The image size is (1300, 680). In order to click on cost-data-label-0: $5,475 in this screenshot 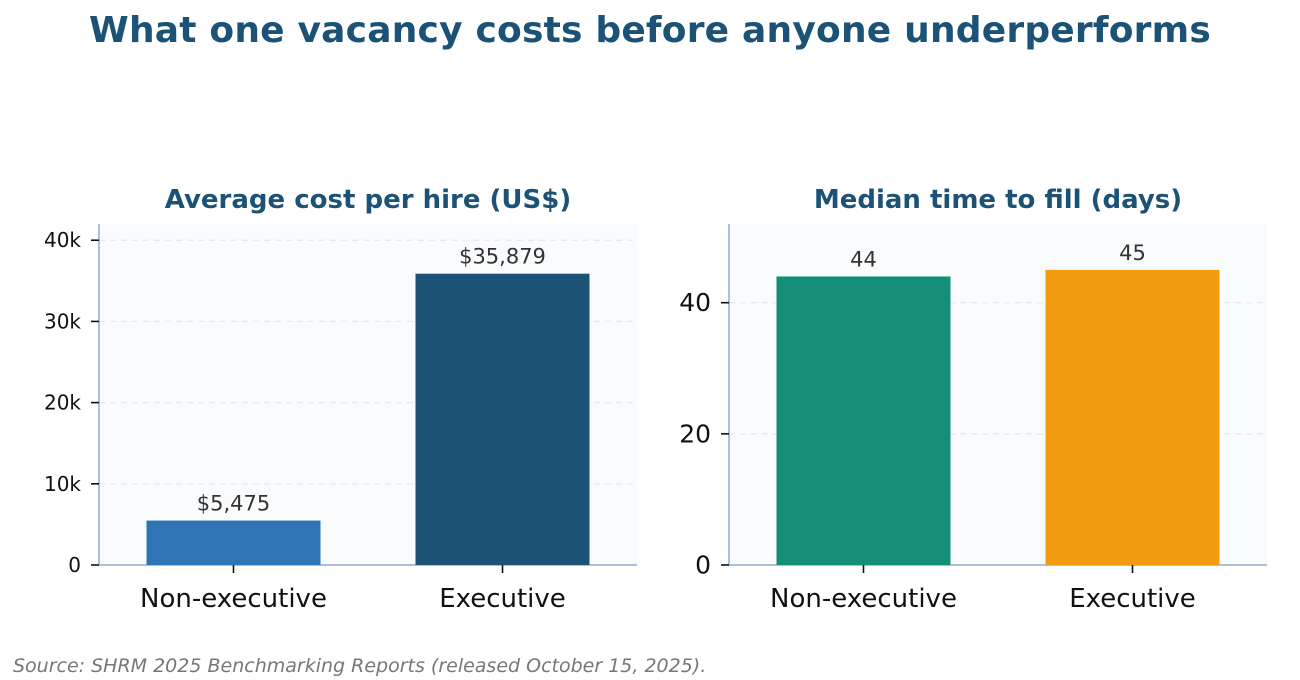, I will do `click(233, 504)`.